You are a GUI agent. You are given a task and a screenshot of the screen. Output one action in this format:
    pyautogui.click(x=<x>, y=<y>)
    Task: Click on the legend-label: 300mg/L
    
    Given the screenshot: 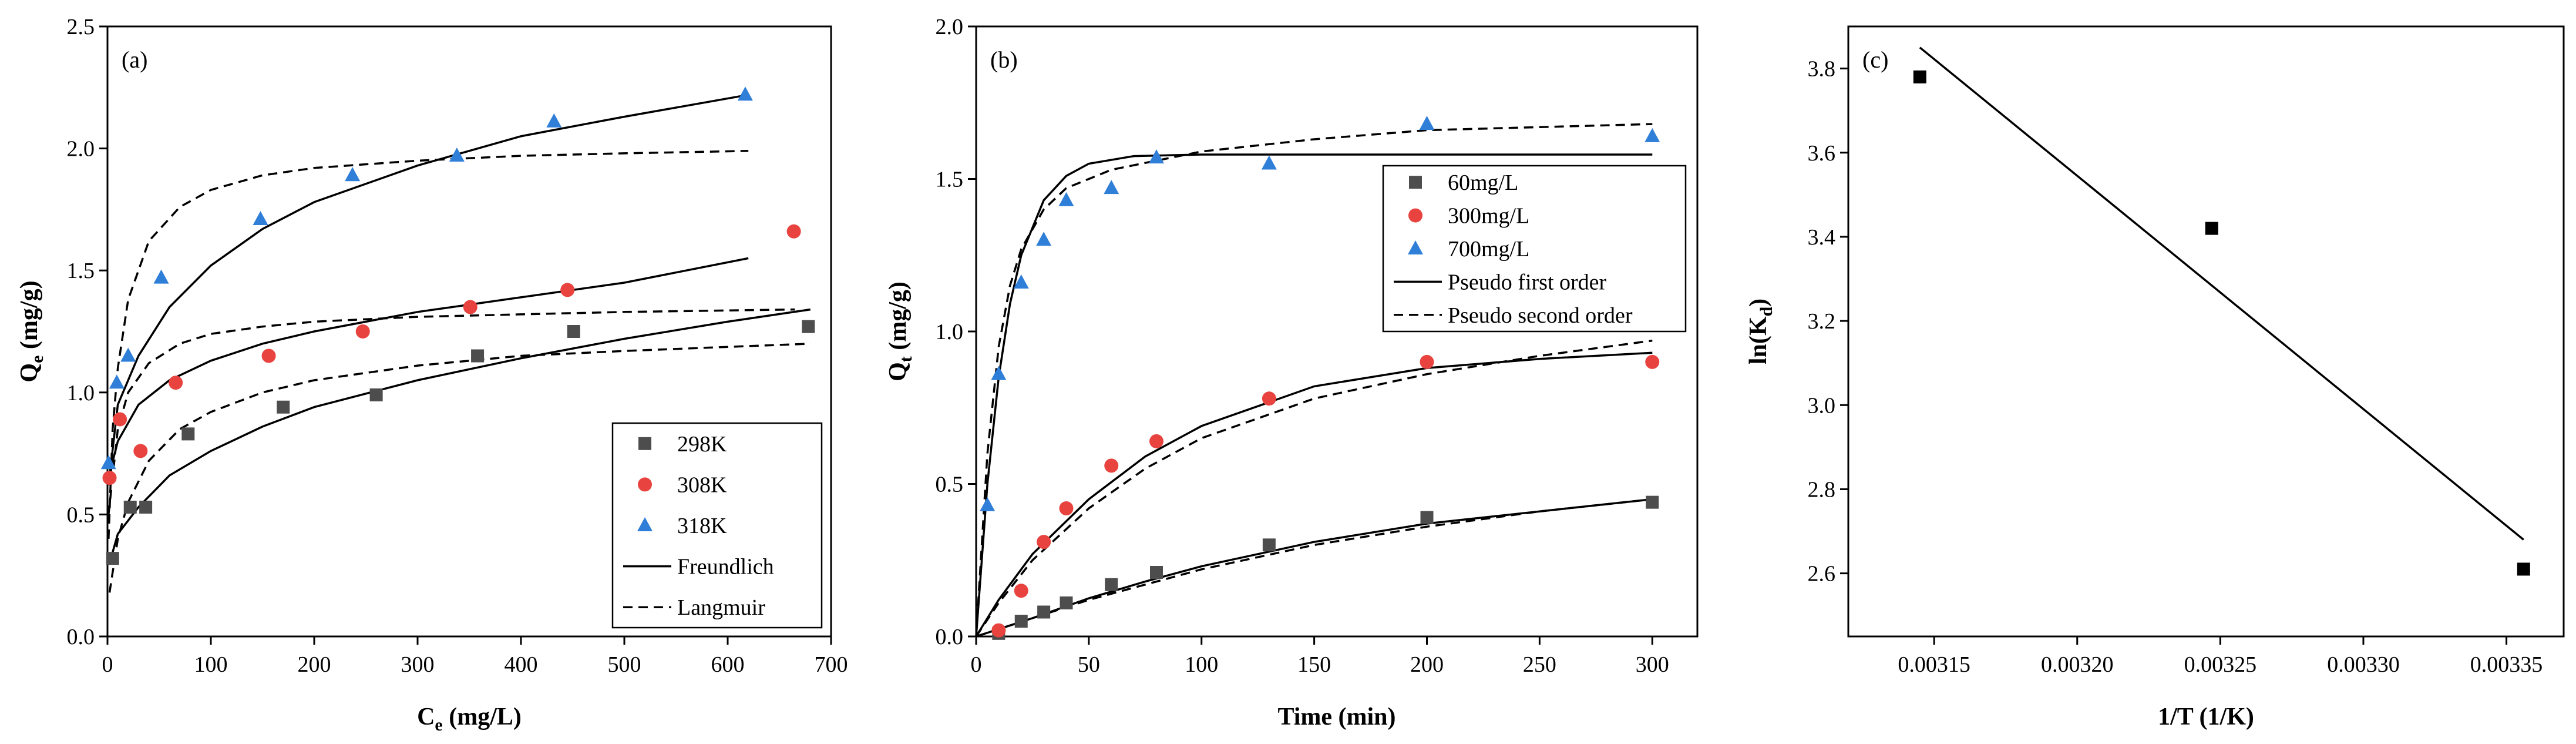 What is the action you would take?
    pyautogui.click(x=1488, y=216)
    